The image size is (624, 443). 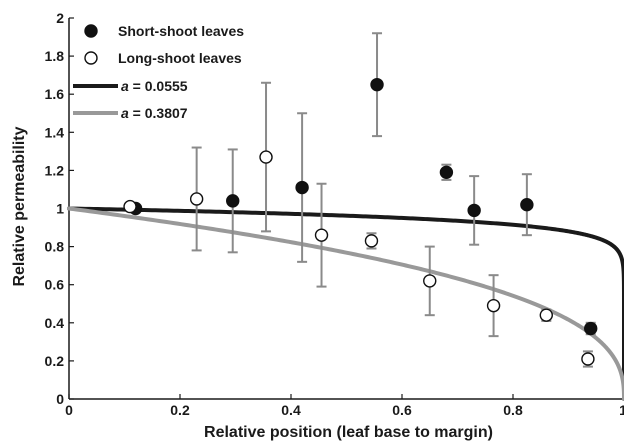 I want to click on x-tick-label: 0.6, so click(x=402, y=410).